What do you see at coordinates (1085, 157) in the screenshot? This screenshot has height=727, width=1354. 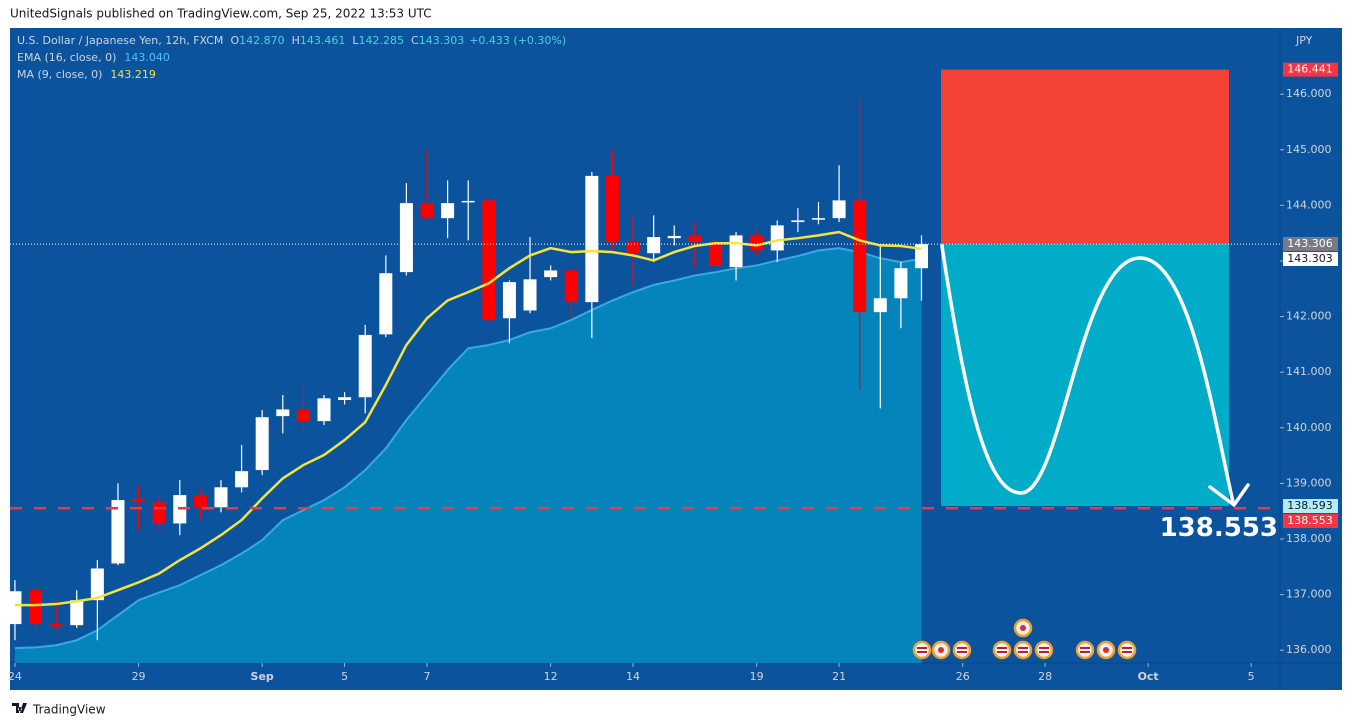 I see `stop-zone` at bounding box center [1085, 157].